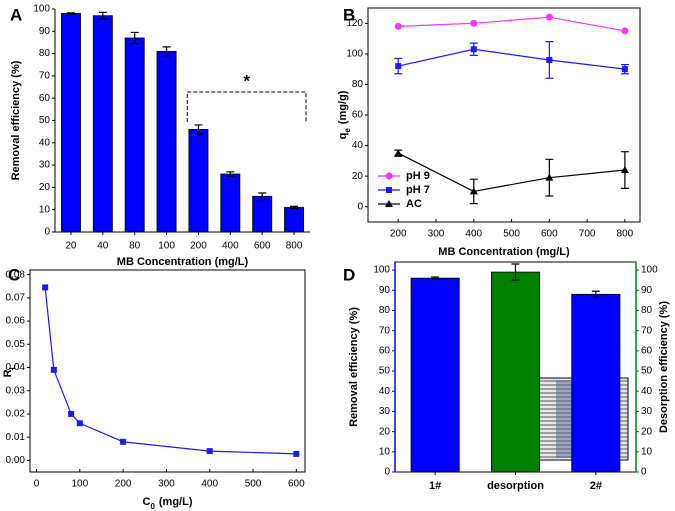  Describe the element at coordinates (649, 270) in the screenshot. I see `y2-tick-label: 100` at that location.